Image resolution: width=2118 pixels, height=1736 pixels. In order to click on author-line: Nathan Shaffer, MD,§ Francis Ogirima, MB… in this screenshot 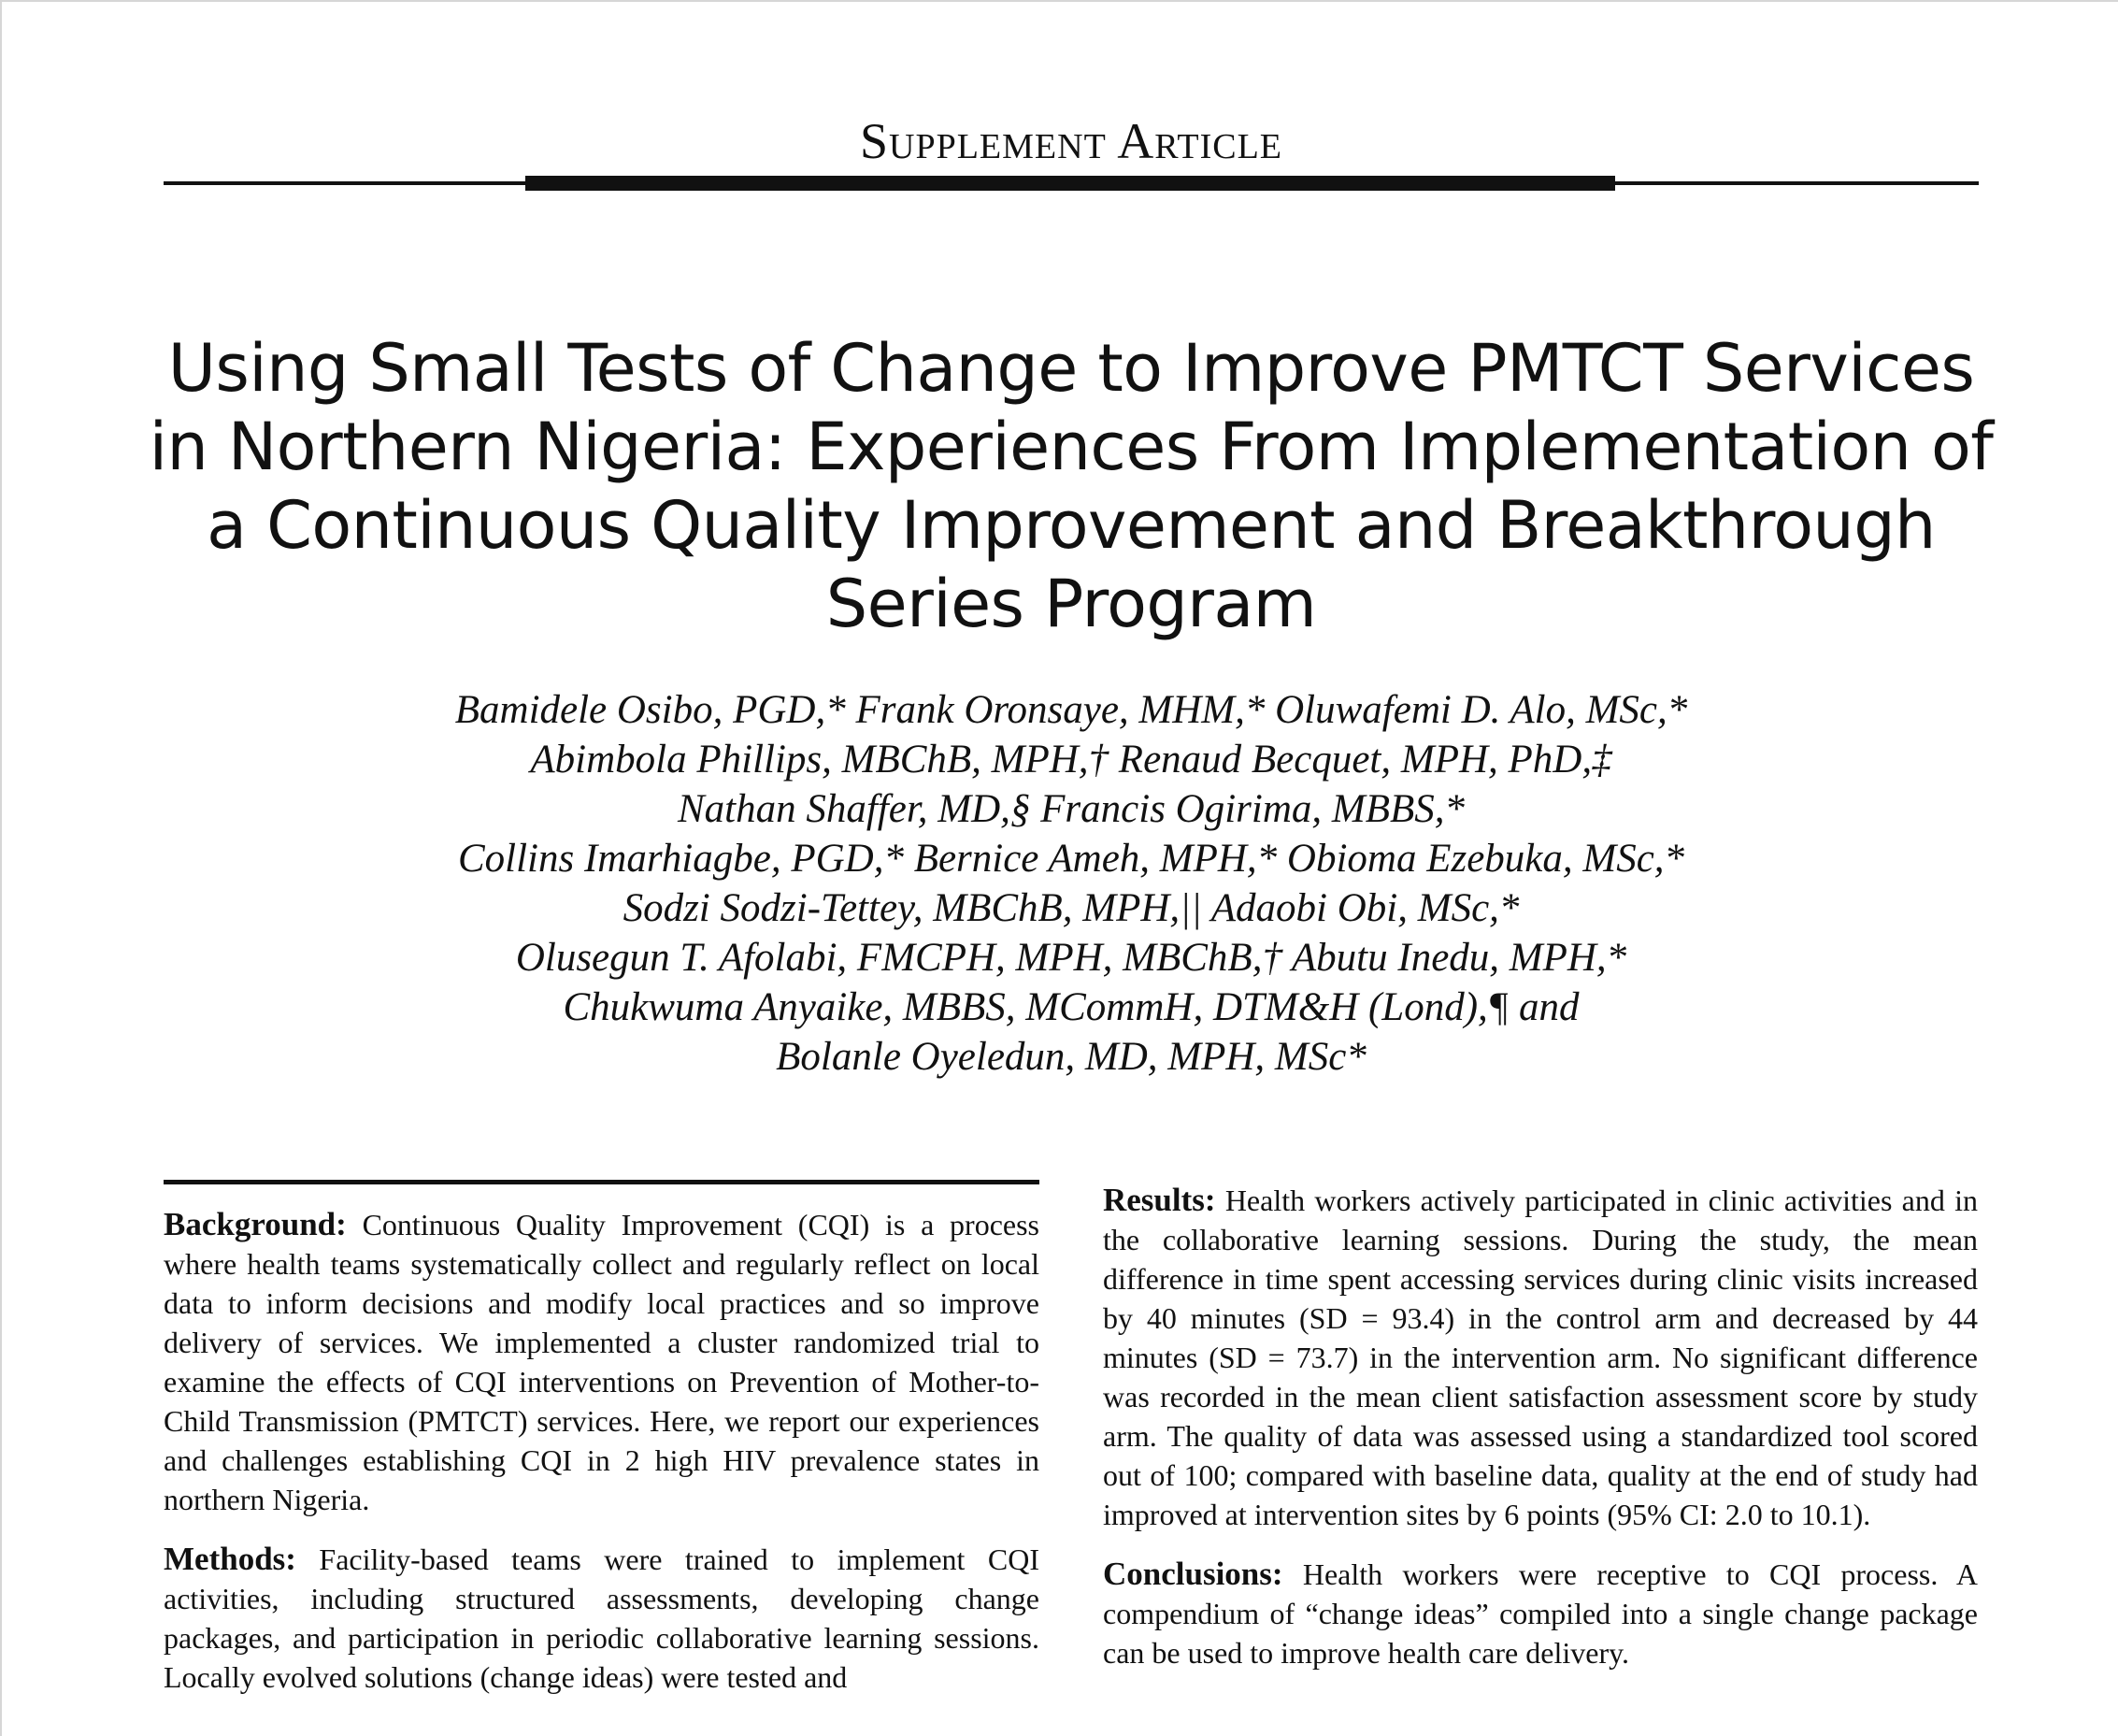, I will do `click(1071, 809)`.